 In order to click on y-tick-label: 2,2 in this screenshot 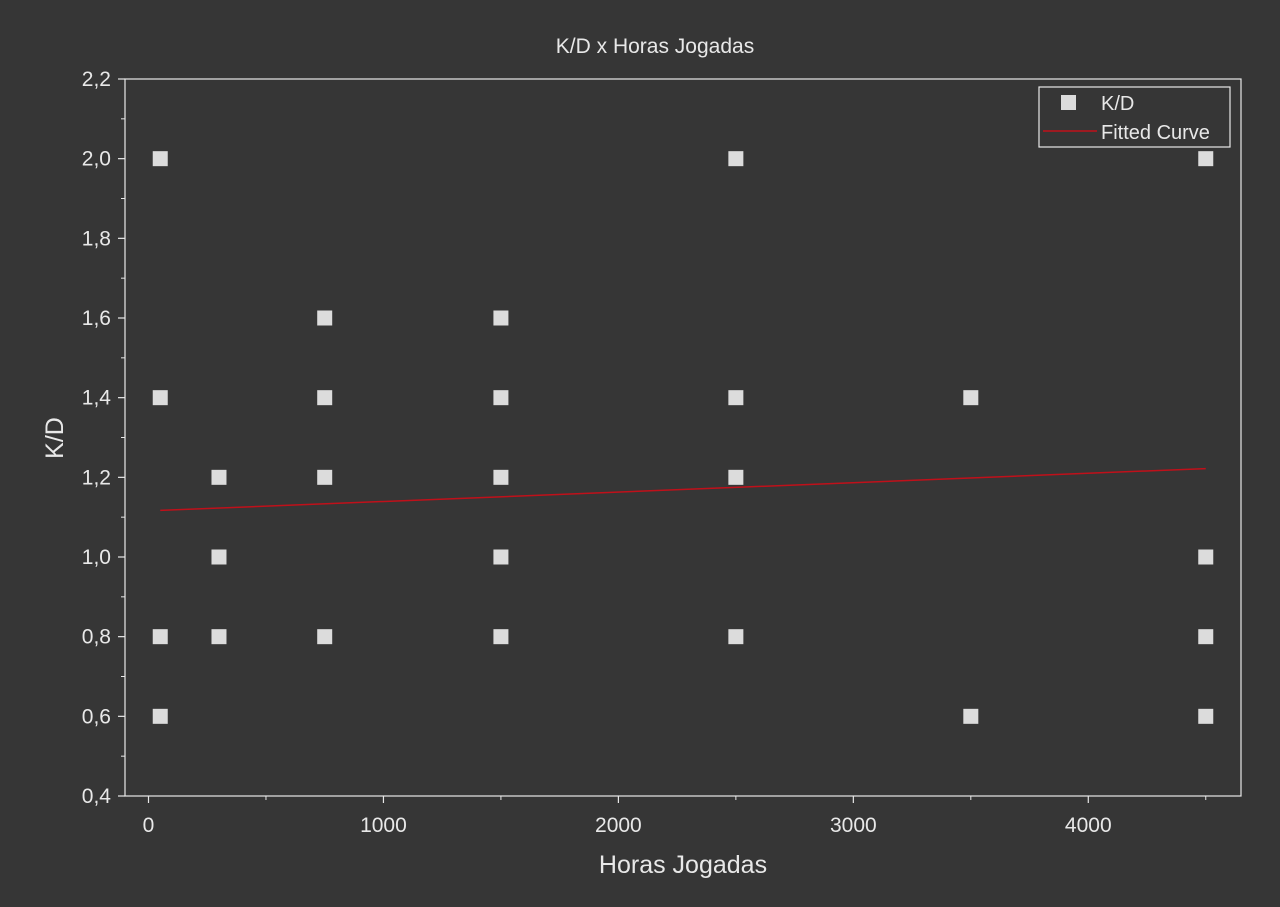, I will do `click(96, 79)`.